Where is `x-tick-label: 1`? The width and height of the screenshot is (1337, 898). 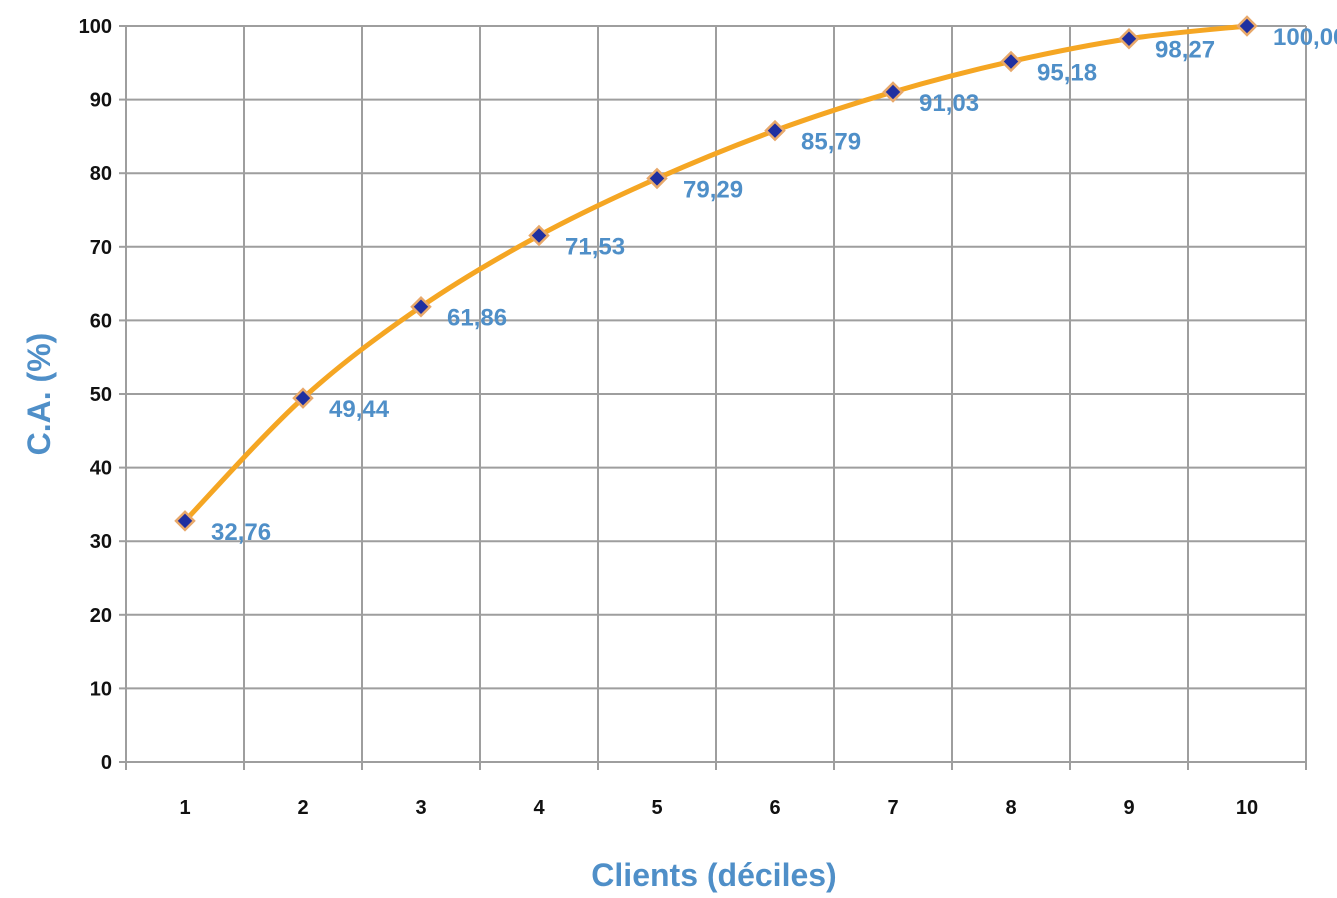
x-tick-label: 1 is located at coordinates (184, 808).